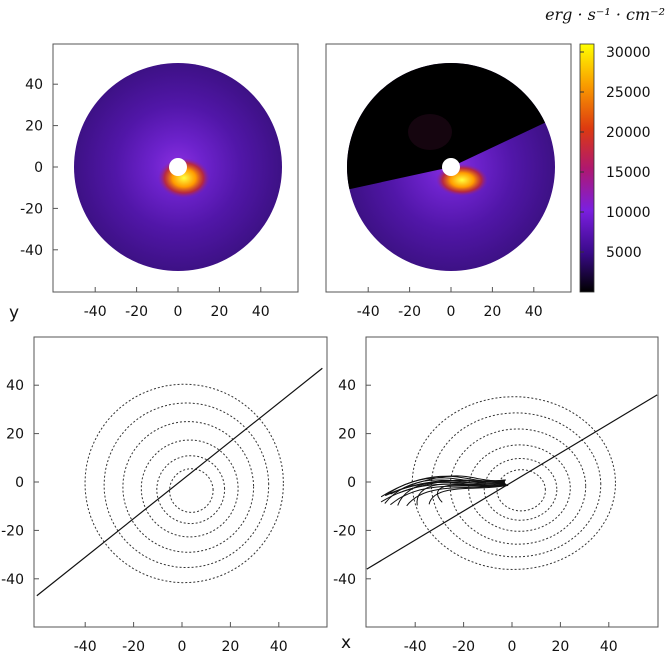 This screenshot has width=671, height=653. What do you see at coordinates (628, 93) in the screenshot?
I see `colorbar-tick-label: 25000` at bounding box center [628, 93].